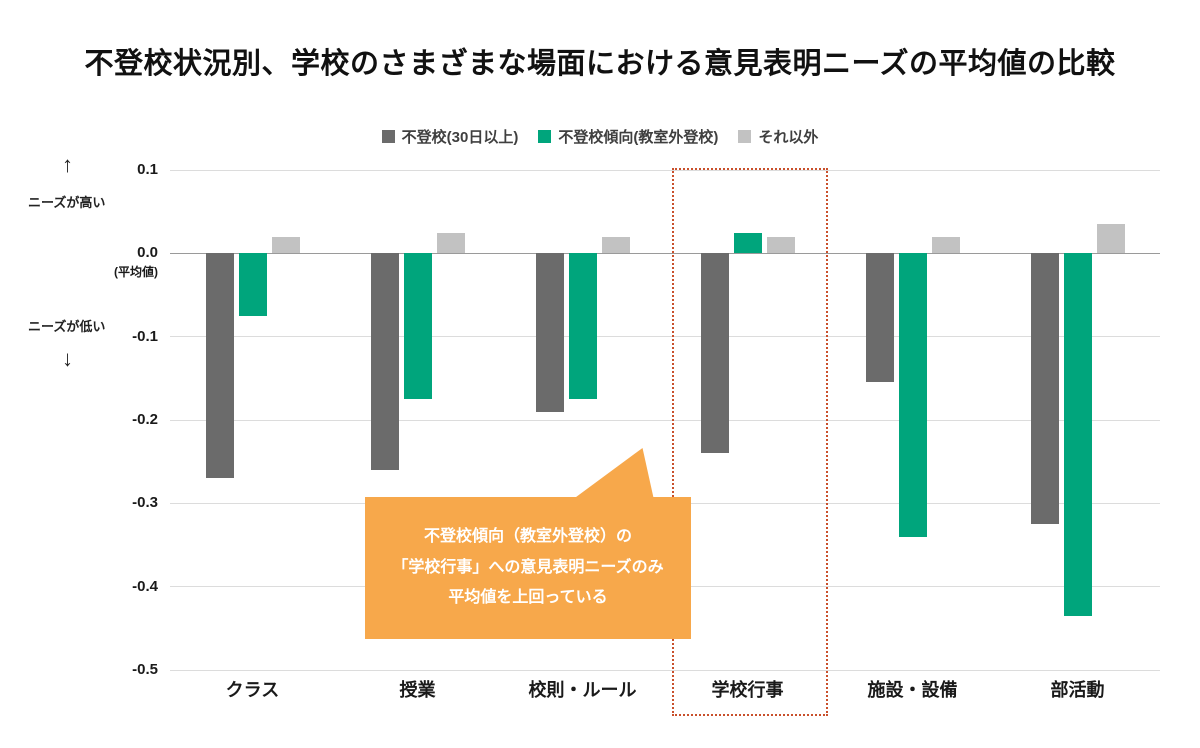  What do you see at coordinates (145, 586) in the screenshot?
I see `y-tick-label: -0.4` at bounding box center [145, 586].